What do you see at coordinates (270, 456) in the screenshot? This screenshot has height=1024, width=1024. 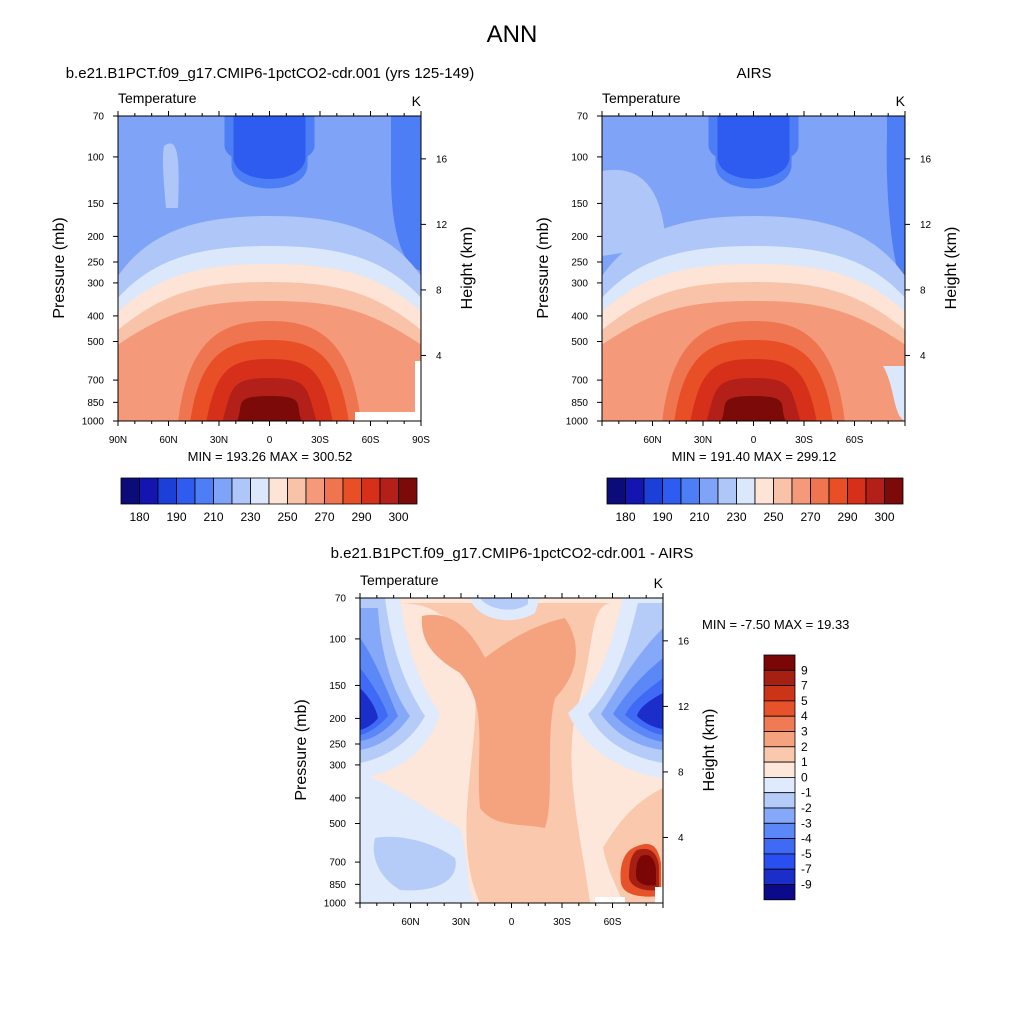 I see `min-max-label: MIN = 193.26 MAX = 300.52` at bounding box center [270, 456].